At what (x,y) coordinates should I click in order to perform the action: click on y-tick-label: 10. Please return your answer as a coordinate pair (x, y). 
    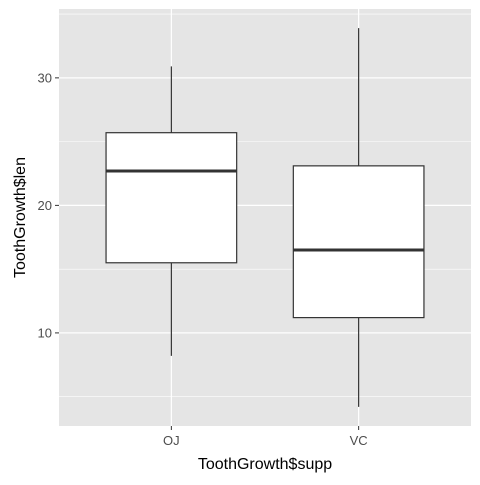
    Looking at the image, I should click on (45, 332).